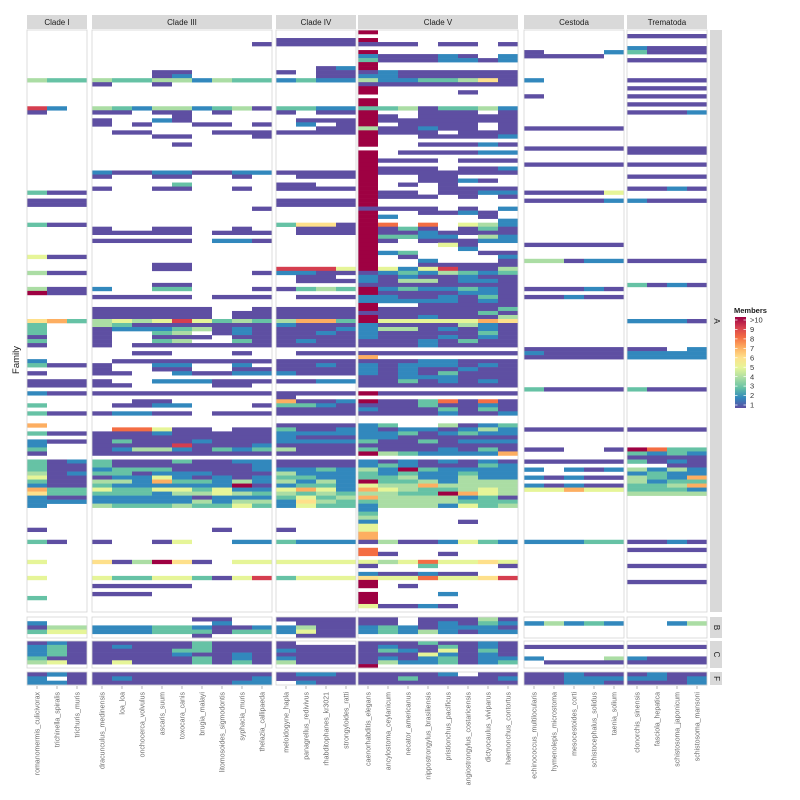 This screenshot has height=800, width=800. Describe the element at coordinates (658, 719) in the screenshot. I see `x-tick-label: fasciola_hepatica` at that location.